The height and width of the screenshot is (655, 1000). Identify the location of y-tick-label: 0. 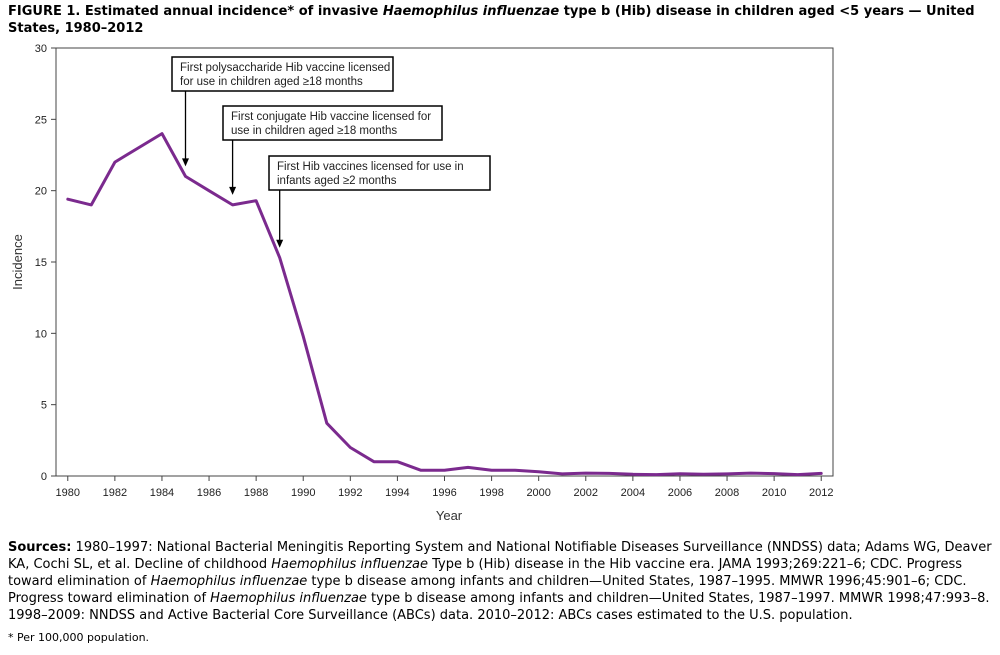
(44, 477).